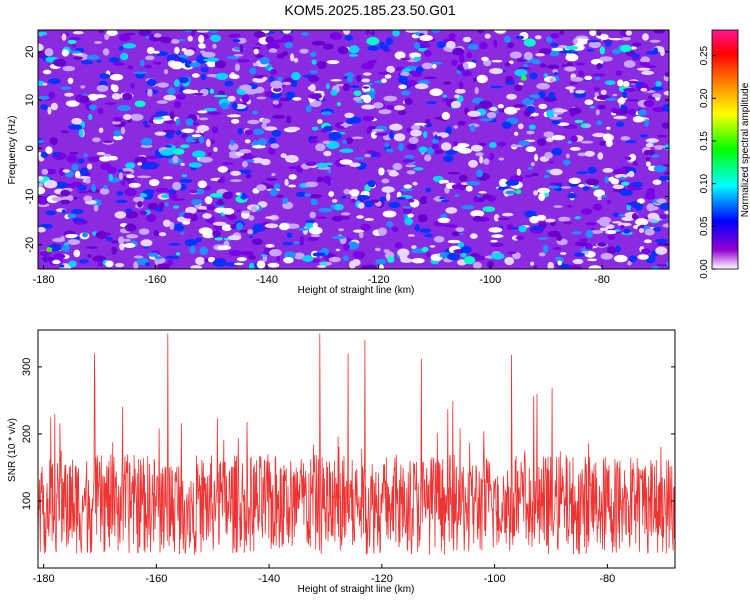 The width and height of the screenshot is (750, 600). Describe the element at coordinates (602, 280) in the screenshot. I see `x-tick-label: -80` at that location.